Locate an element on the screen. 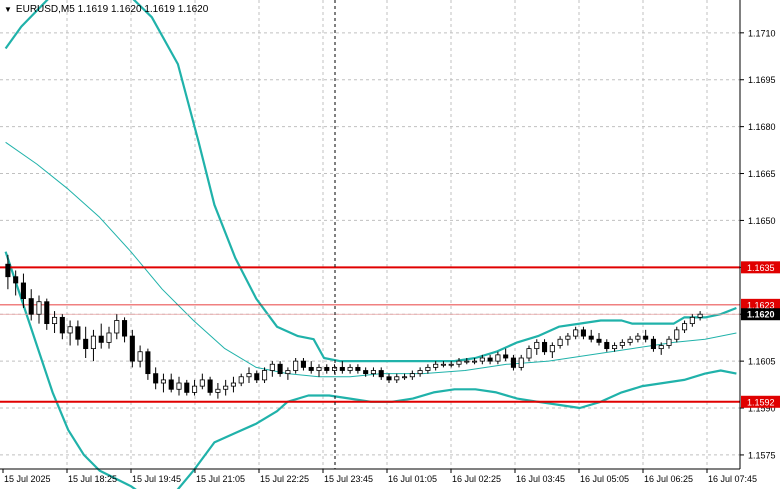 This screenshot has width=781, height=494. time-tick-label: 16 Jul 01:05 is located at coordinates (412, 479).